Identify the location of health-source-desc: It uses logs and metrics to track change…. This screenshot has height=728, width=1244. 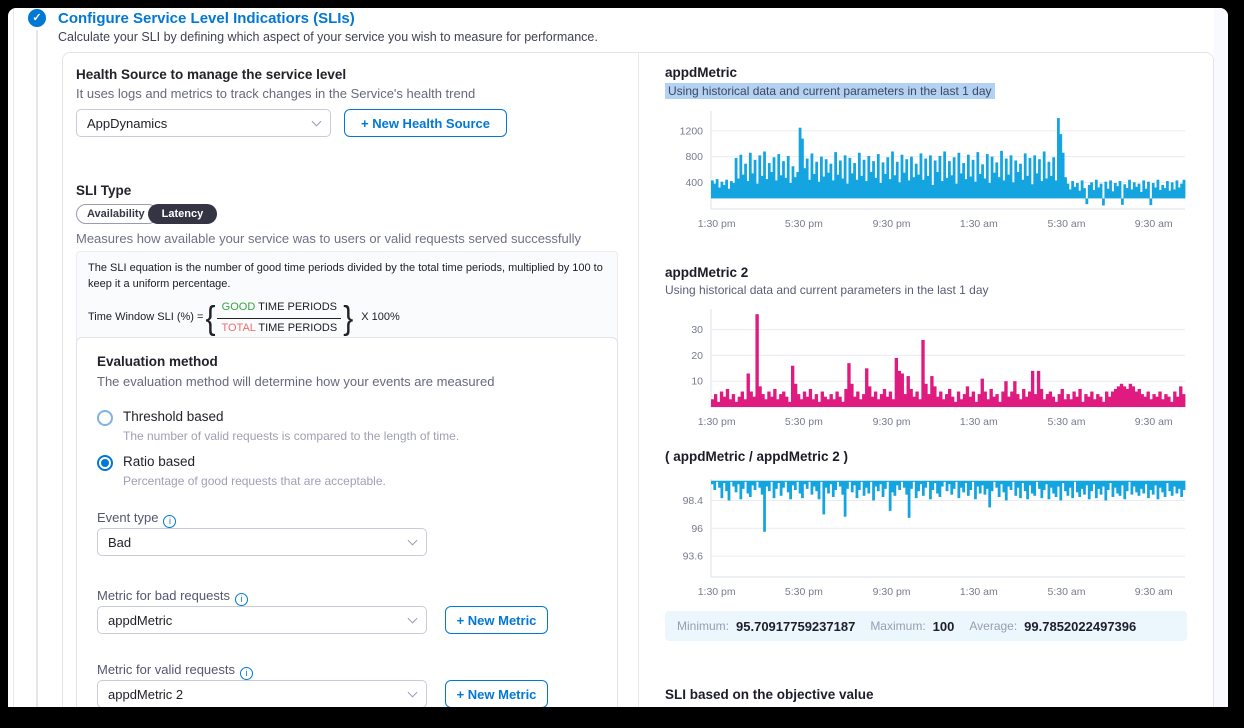
(276, 93).